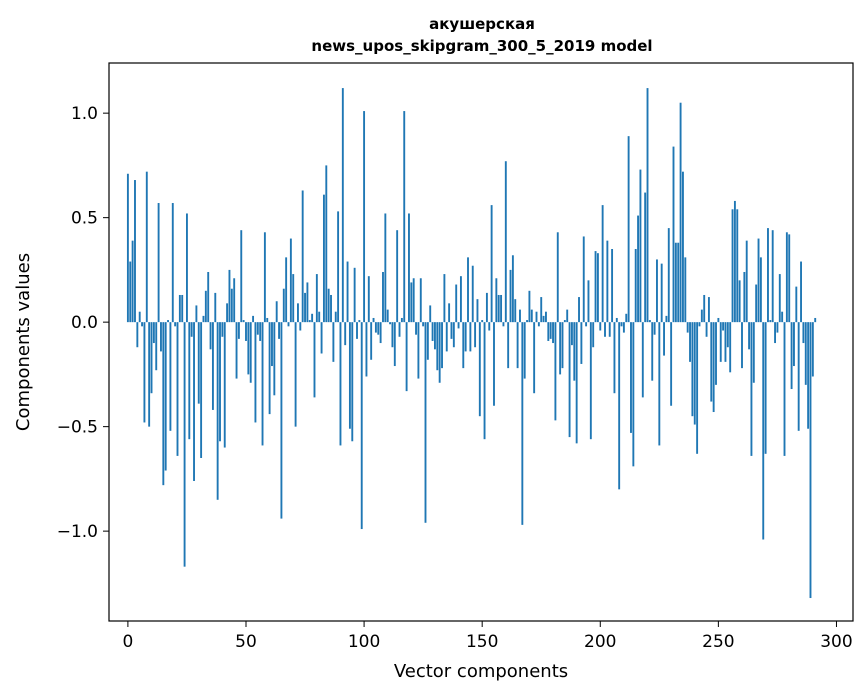  Describe the element at coordinates (84, 323) in the screenshot. I see `y-tick-label: 0.0` at that location.